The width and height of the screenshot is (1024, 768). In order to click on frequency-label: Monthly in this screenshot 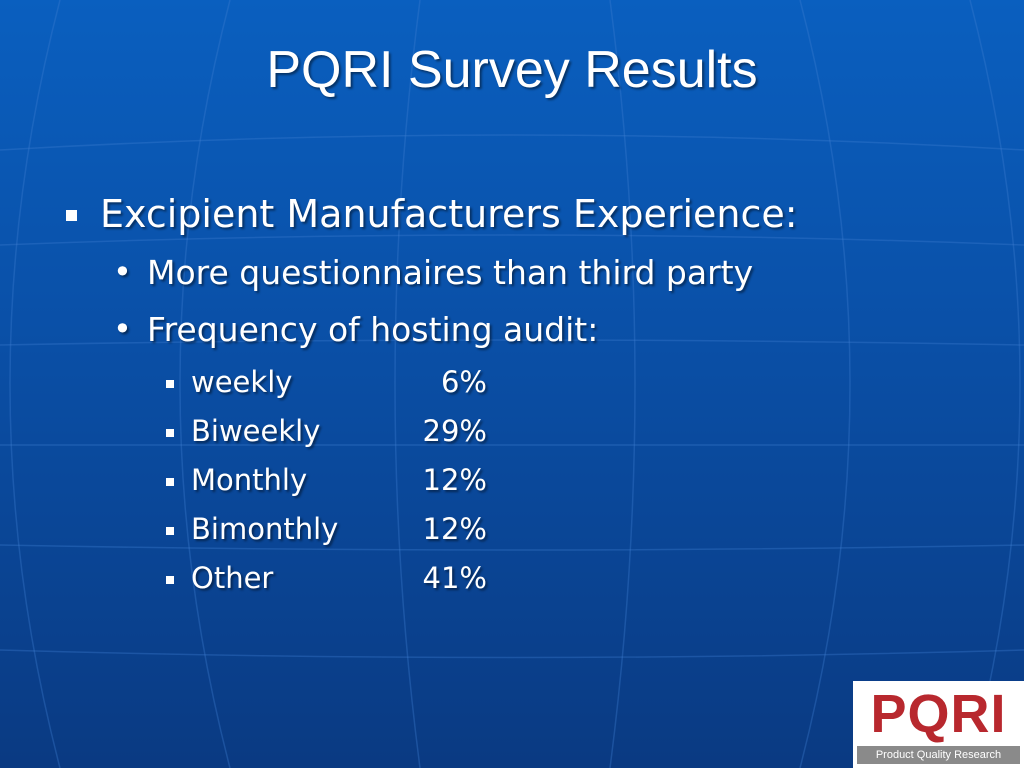, I will do `click(249, 480)`.